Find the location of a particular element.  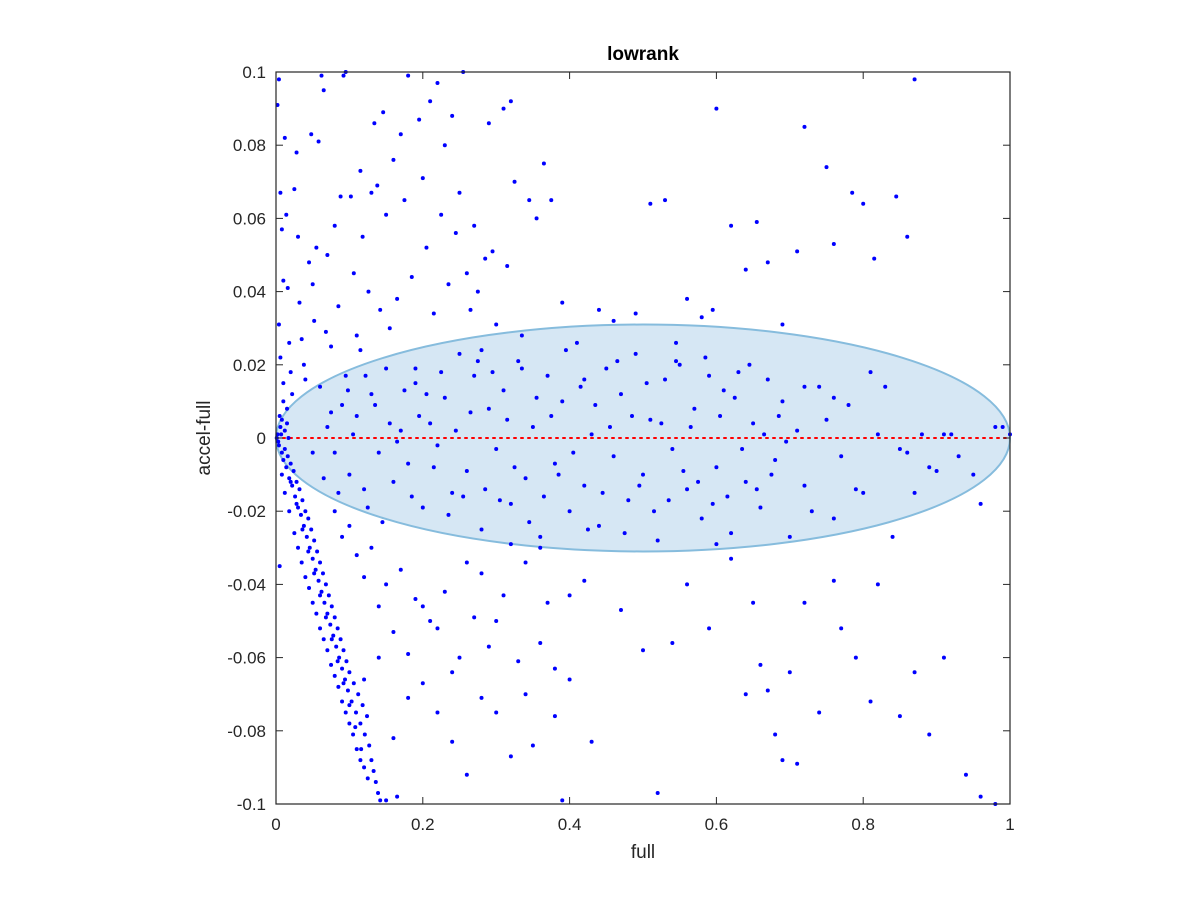

y-tick-label: -0.06 is located at coordinates (246, 658).